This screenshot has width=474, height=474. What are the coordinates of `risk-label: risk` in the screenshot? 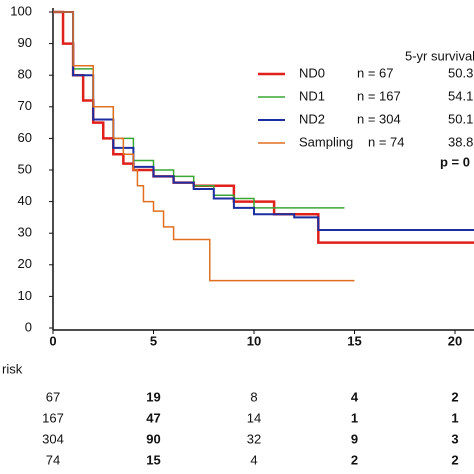 It's located at (12, 368).